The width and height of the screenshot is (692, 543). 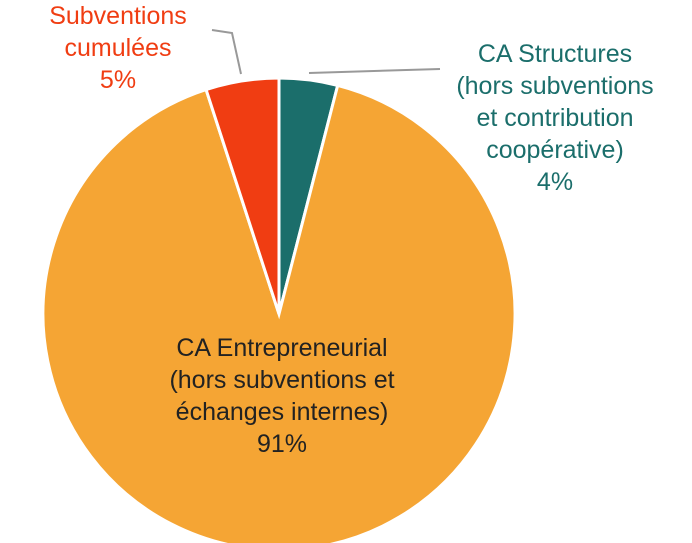 I want to click on label-line: (hors subventions, so click(x=554, y=86).